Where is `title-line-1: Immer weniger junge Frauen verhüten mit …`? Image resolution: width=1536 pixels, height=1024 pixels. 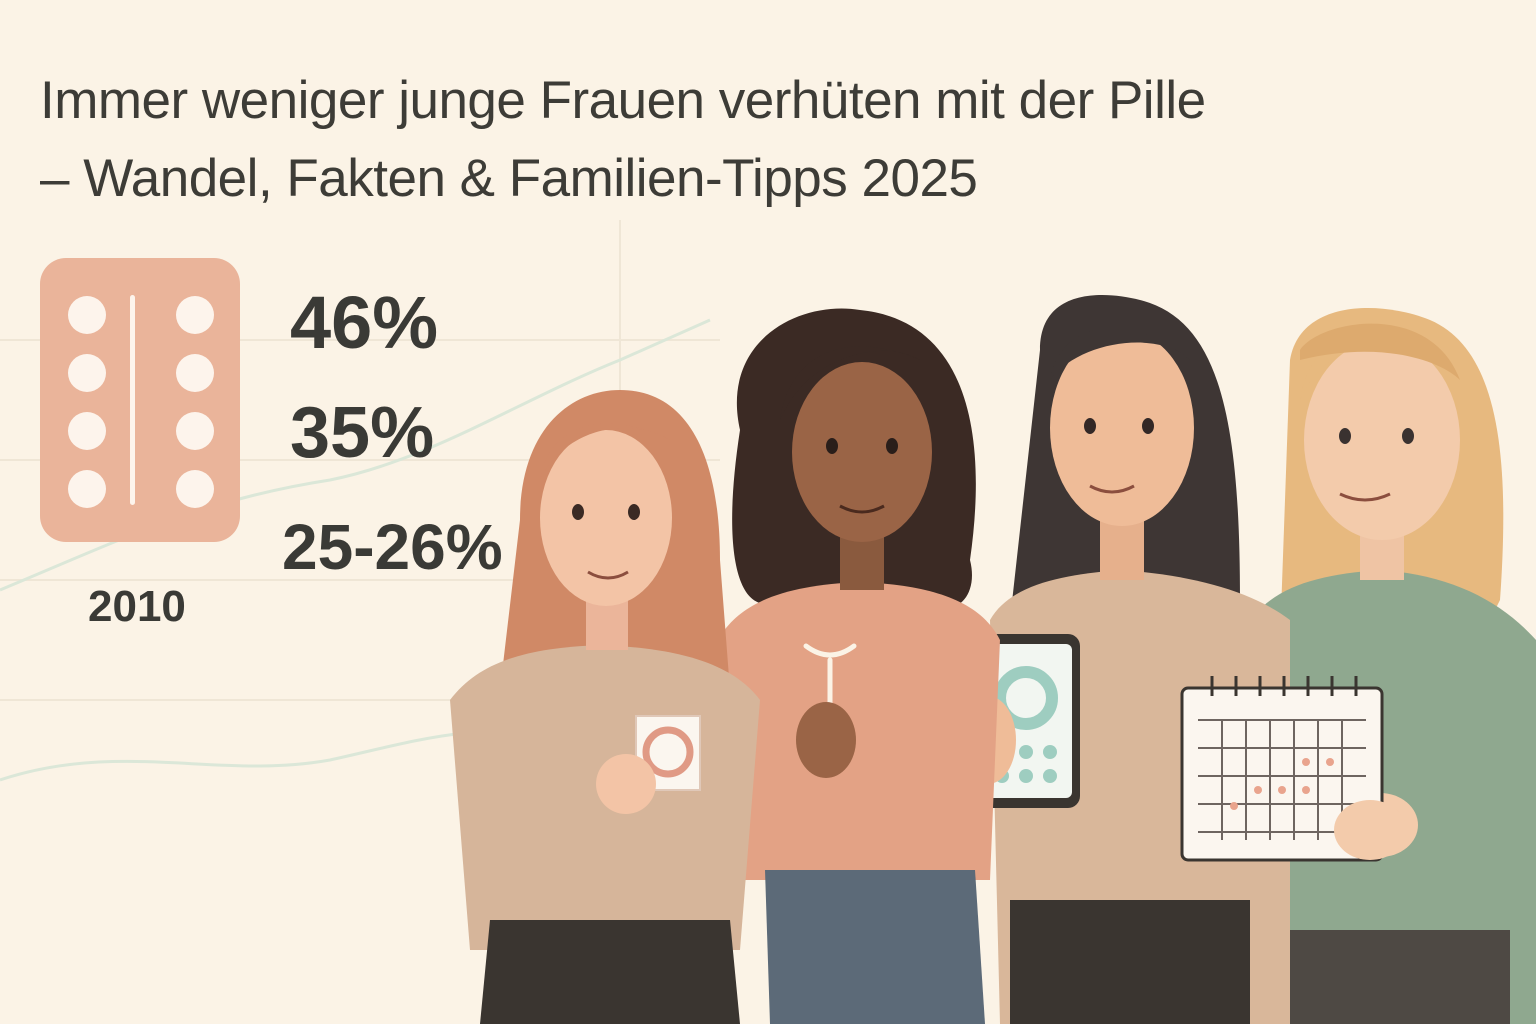 title-line-1: Immer weniger junge Frauen verhüten mit … is located at coordinates (623, 100).